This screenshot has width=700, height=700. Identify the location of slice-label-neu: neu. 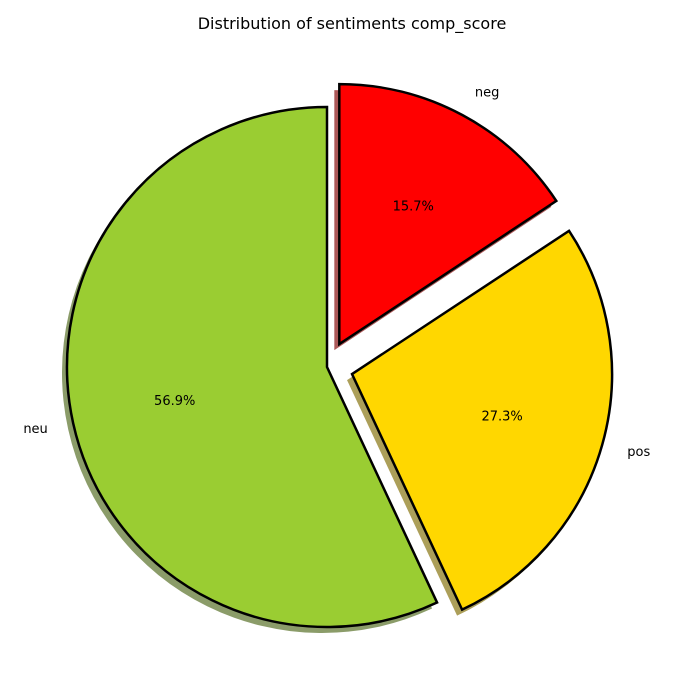
(35, 429).